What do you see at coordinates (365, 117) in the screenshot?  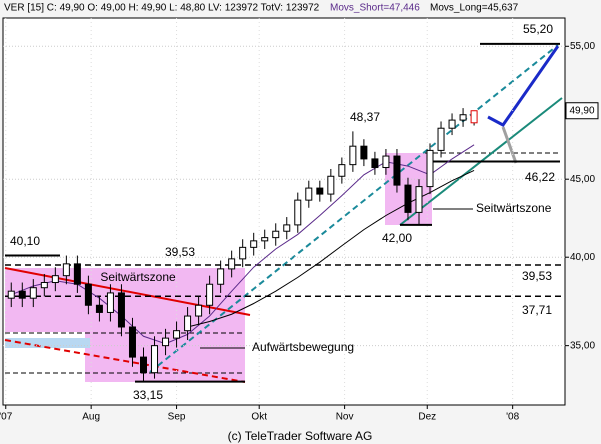 I see `level-label: 48,37` at bounding box center [365, 117].